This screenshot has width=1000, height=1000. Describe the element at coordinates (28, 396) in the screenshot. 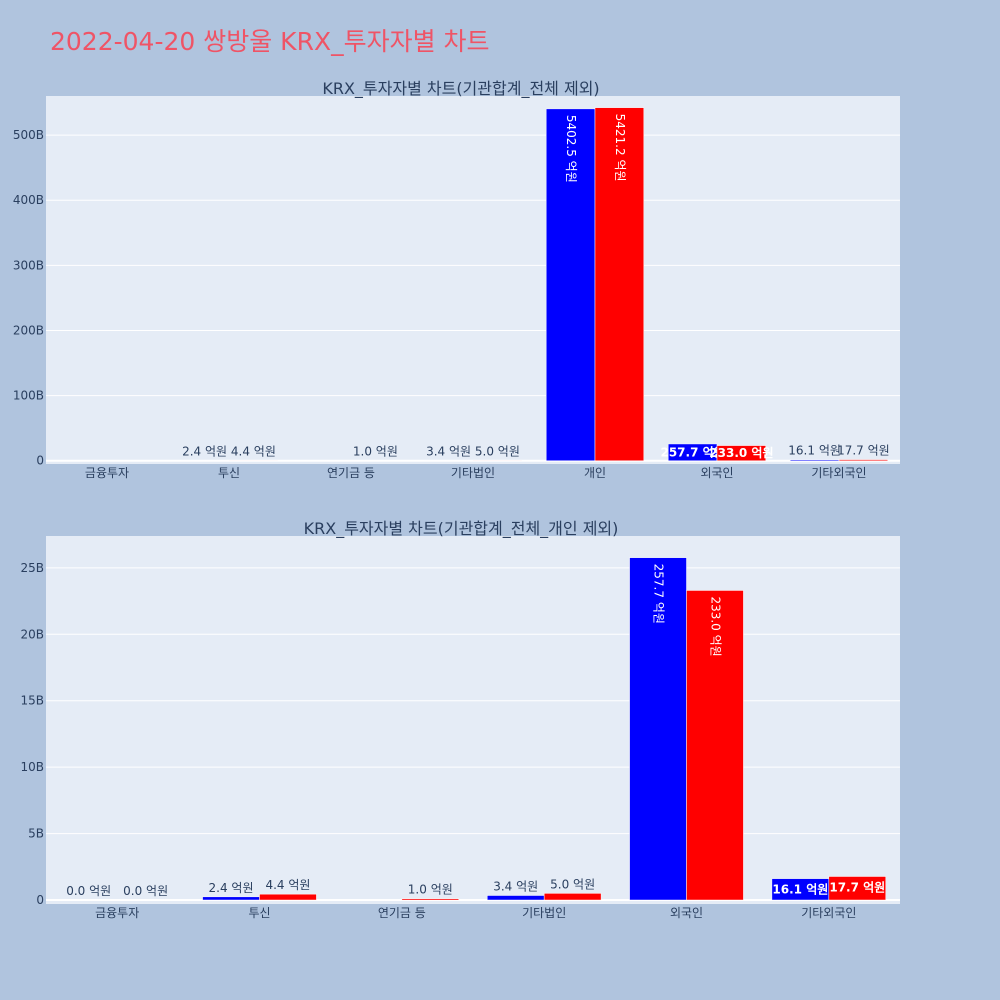

I see `y-tick-label: 100B` at that location.